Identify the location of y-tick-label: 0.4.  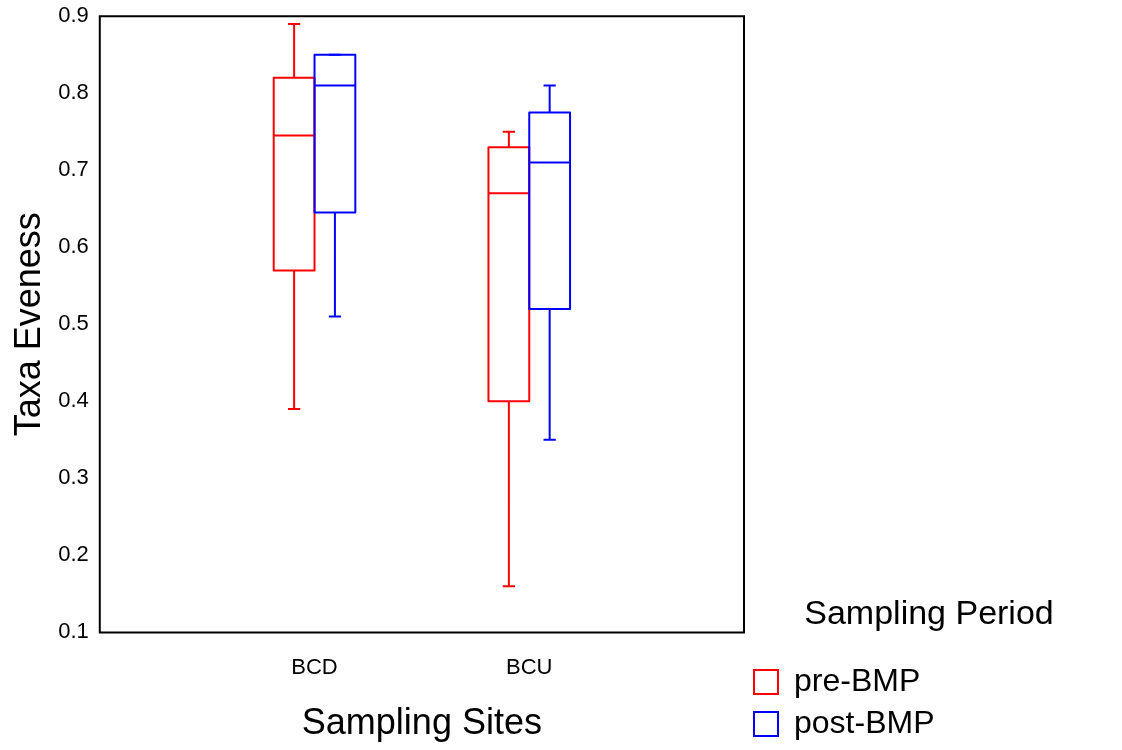
(73, 400).